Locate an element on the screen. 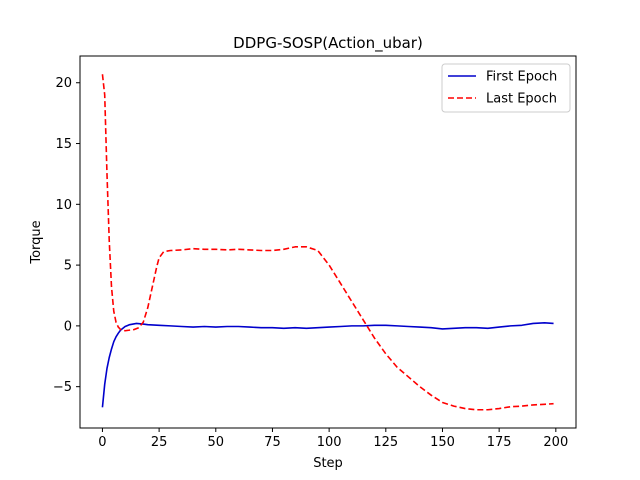 The image size is (640, 480). y-tick-label: 10 is located at coordinates (63, 205).